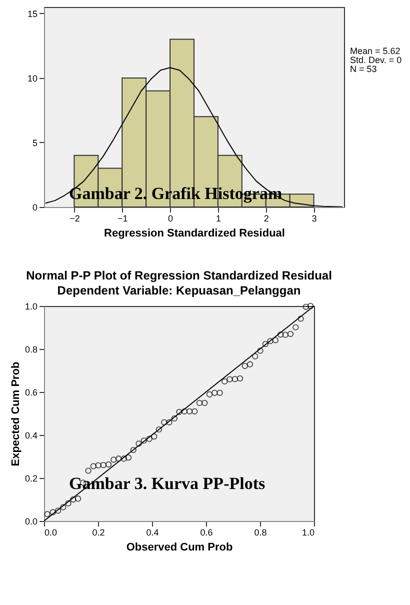  I want to click on y-tick-label: 5, so click(35, 143).